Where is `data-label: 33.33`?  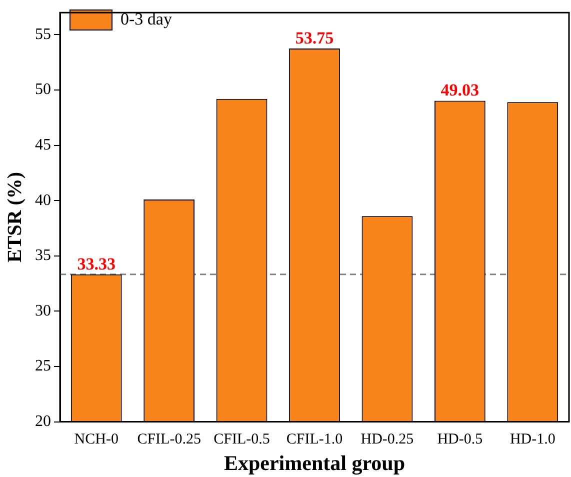 data-label: 33.33 is located at coordinates (96, 264).